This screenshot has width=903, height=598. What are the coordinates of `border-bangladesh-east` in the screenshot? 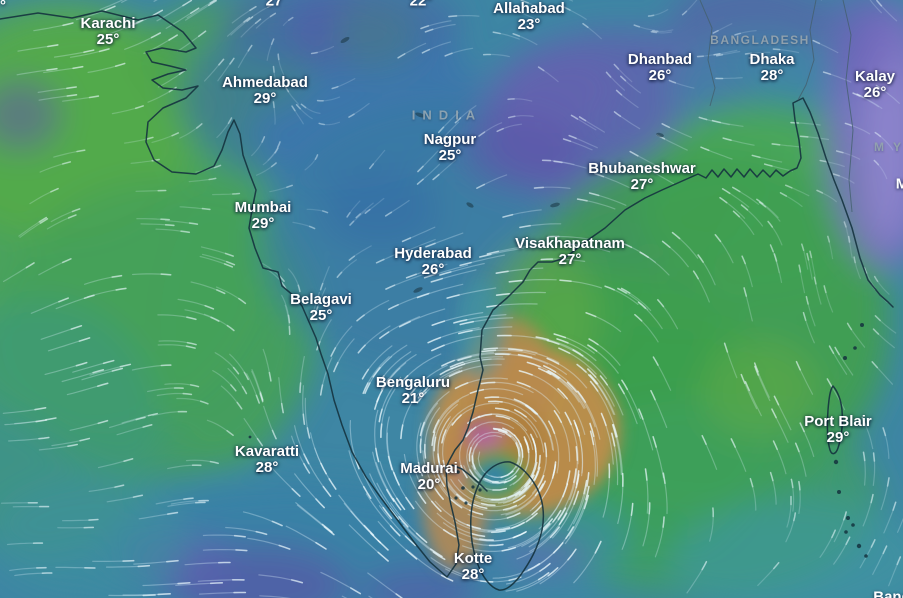 It's located at (807, 50).